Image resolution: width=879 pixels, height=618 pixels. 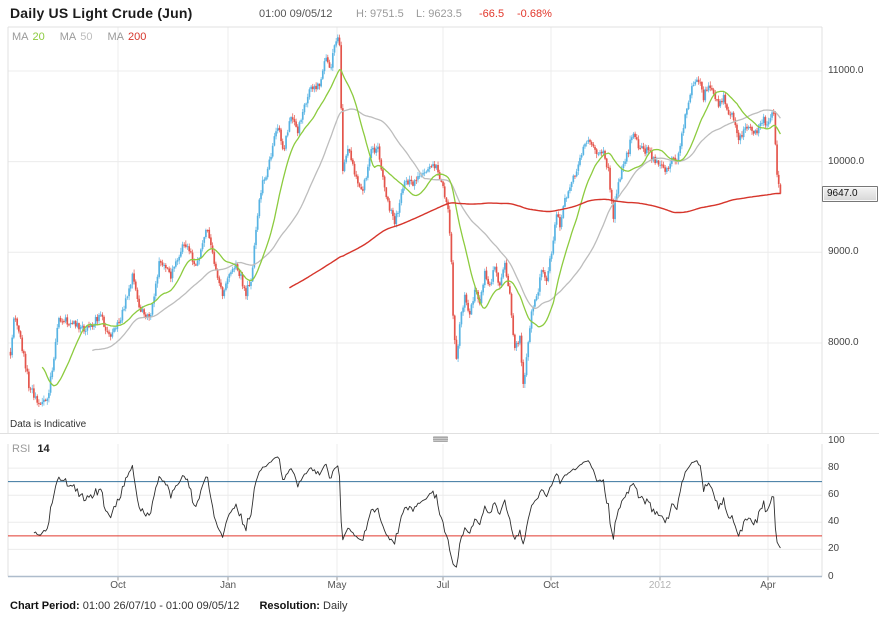 I want to click on price-axis-tick: 9000.0, so click(x=843, y=252).